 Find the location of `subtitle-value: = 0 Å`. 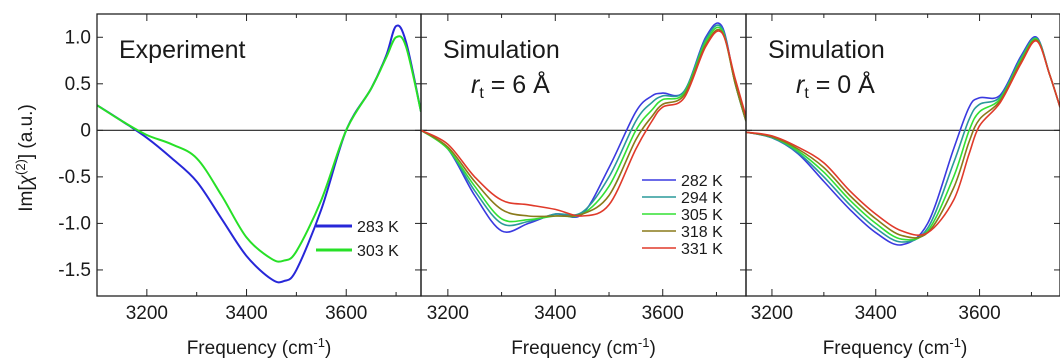

subtitle-value: = 0 Å is located at coordinates (842, 84).